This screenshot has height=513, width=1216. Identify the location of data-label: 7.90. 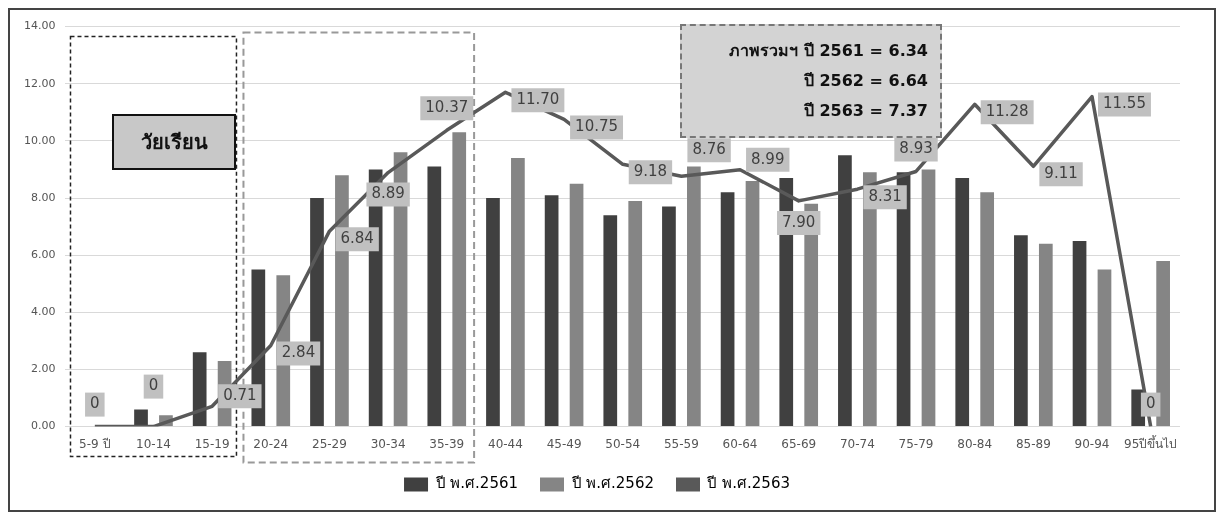
(799, 221).